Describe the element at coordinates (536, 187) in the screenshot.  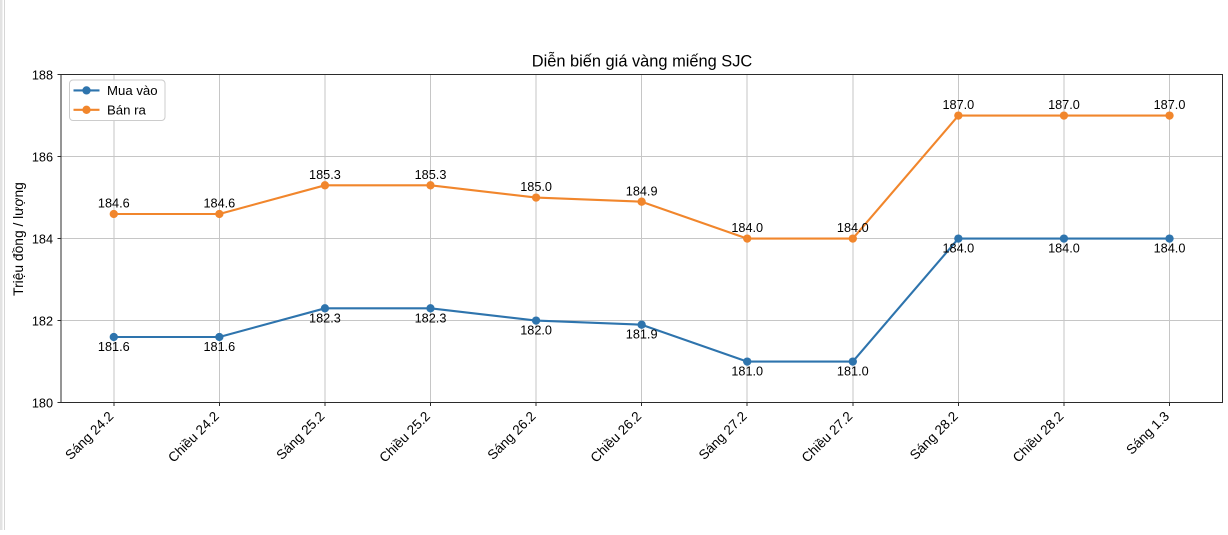
I see `svg-text: 185.0` at that location.